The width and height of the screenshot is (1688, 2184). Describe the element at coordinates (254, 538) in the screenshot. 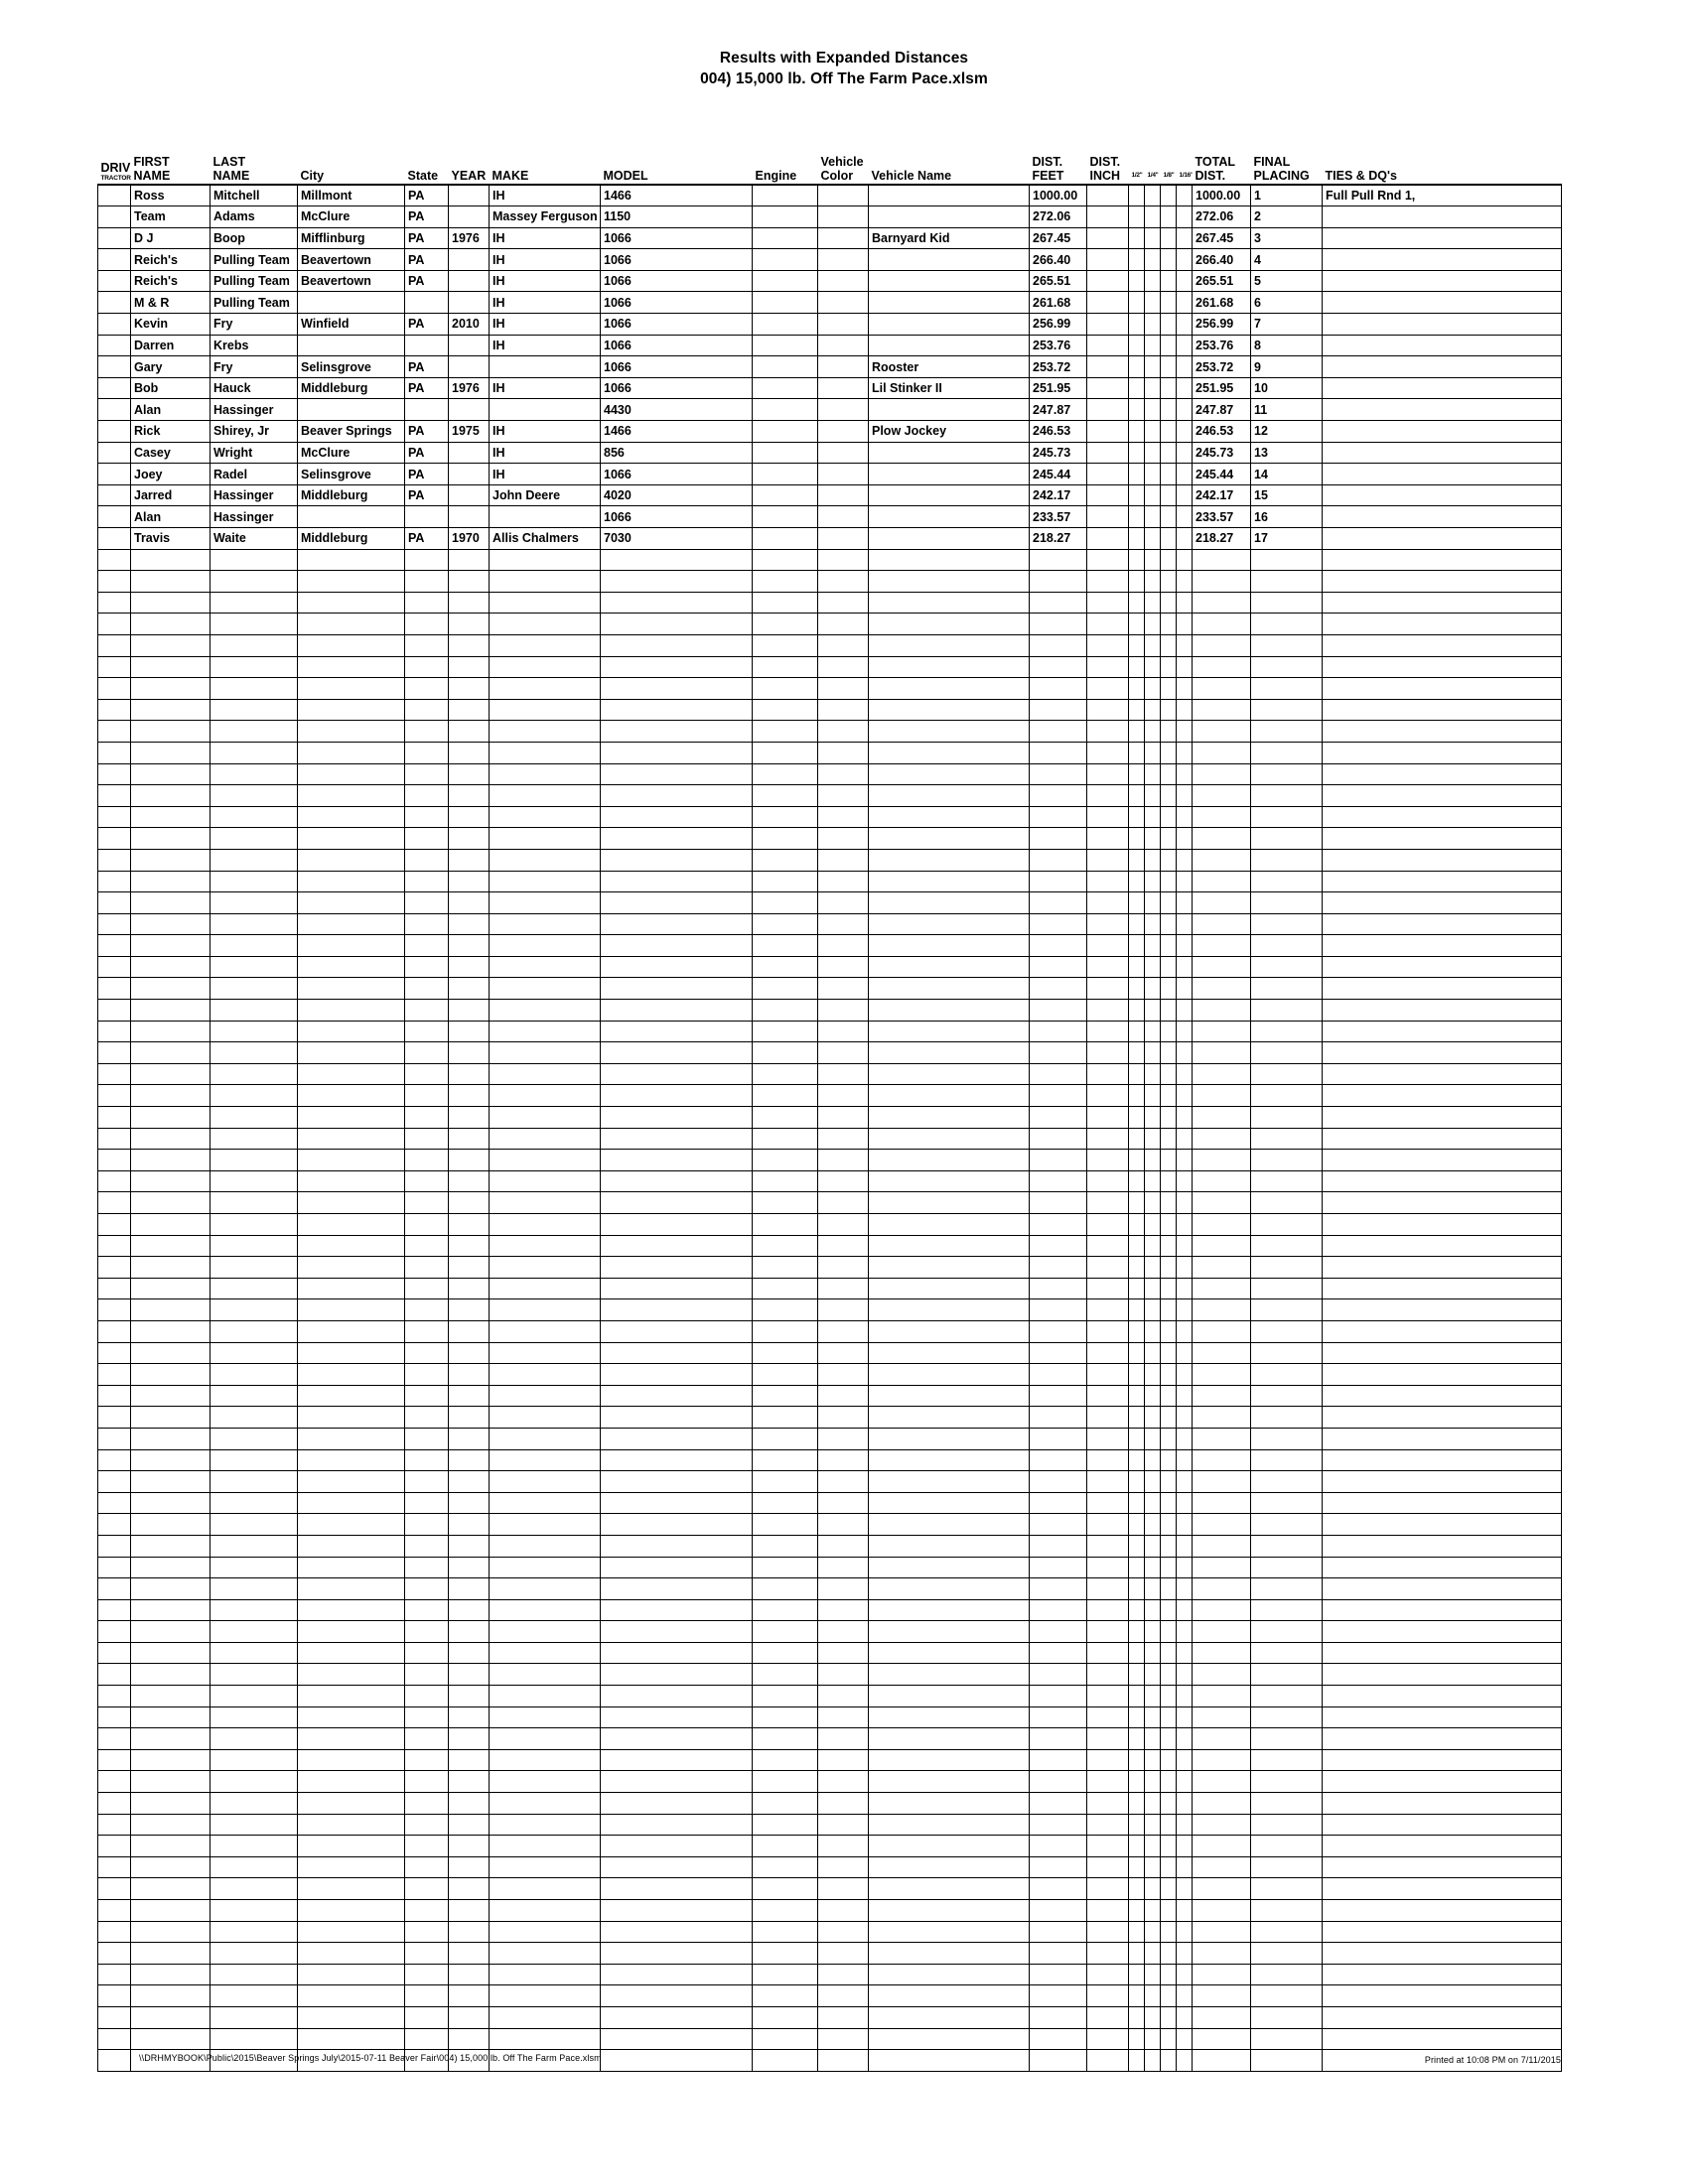

I see `cell-last_name: Waite` at that location.